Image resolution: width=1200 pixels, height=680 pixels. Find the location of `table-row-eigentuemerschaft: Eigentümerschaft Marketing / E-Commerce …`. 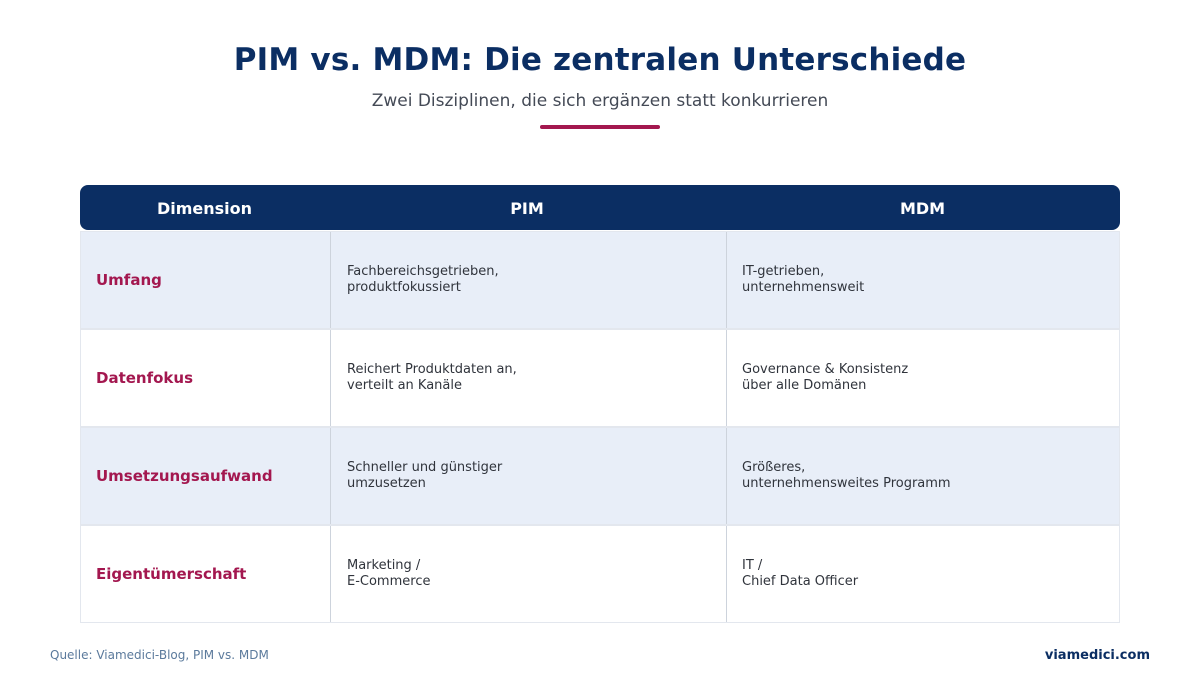

table-row-eigentuemerschaft: Eigentümerschaft Marketing / E-Commerce … is located at coordinates (600, 574).